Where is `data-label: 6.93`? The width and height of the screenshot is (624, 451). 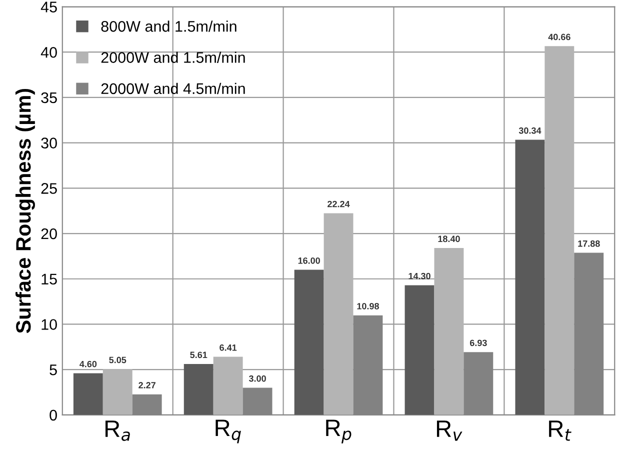
data-label: 6.93 is located at coordinates (478, 343).